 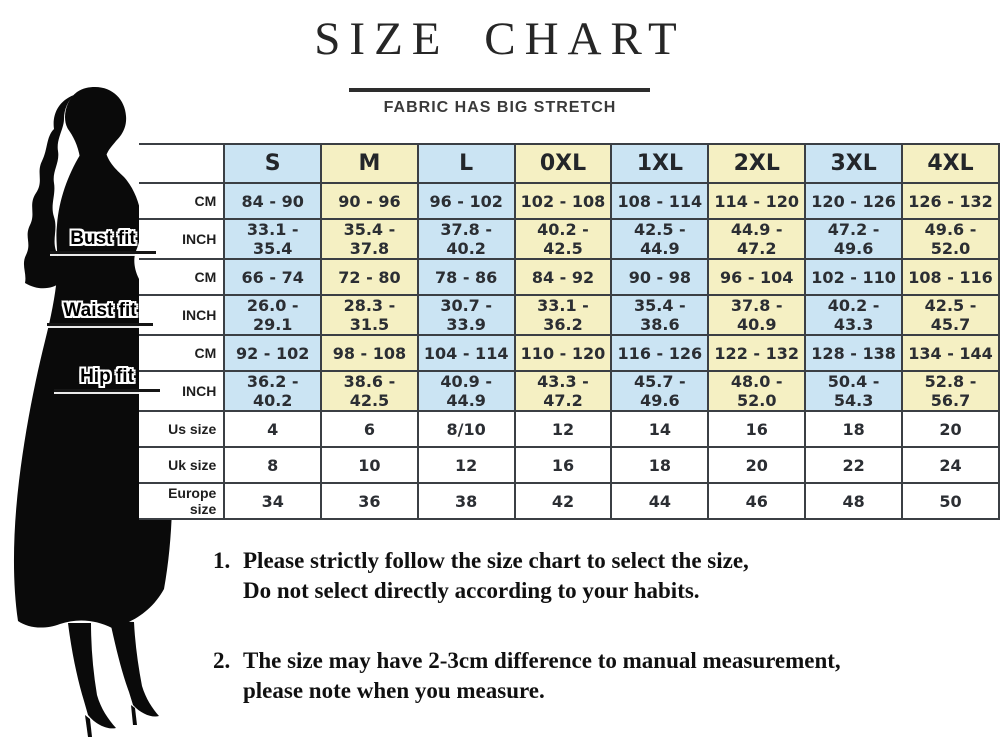 I want to click on measurement-cell: 90 - 98, so click(x=660, y=277).